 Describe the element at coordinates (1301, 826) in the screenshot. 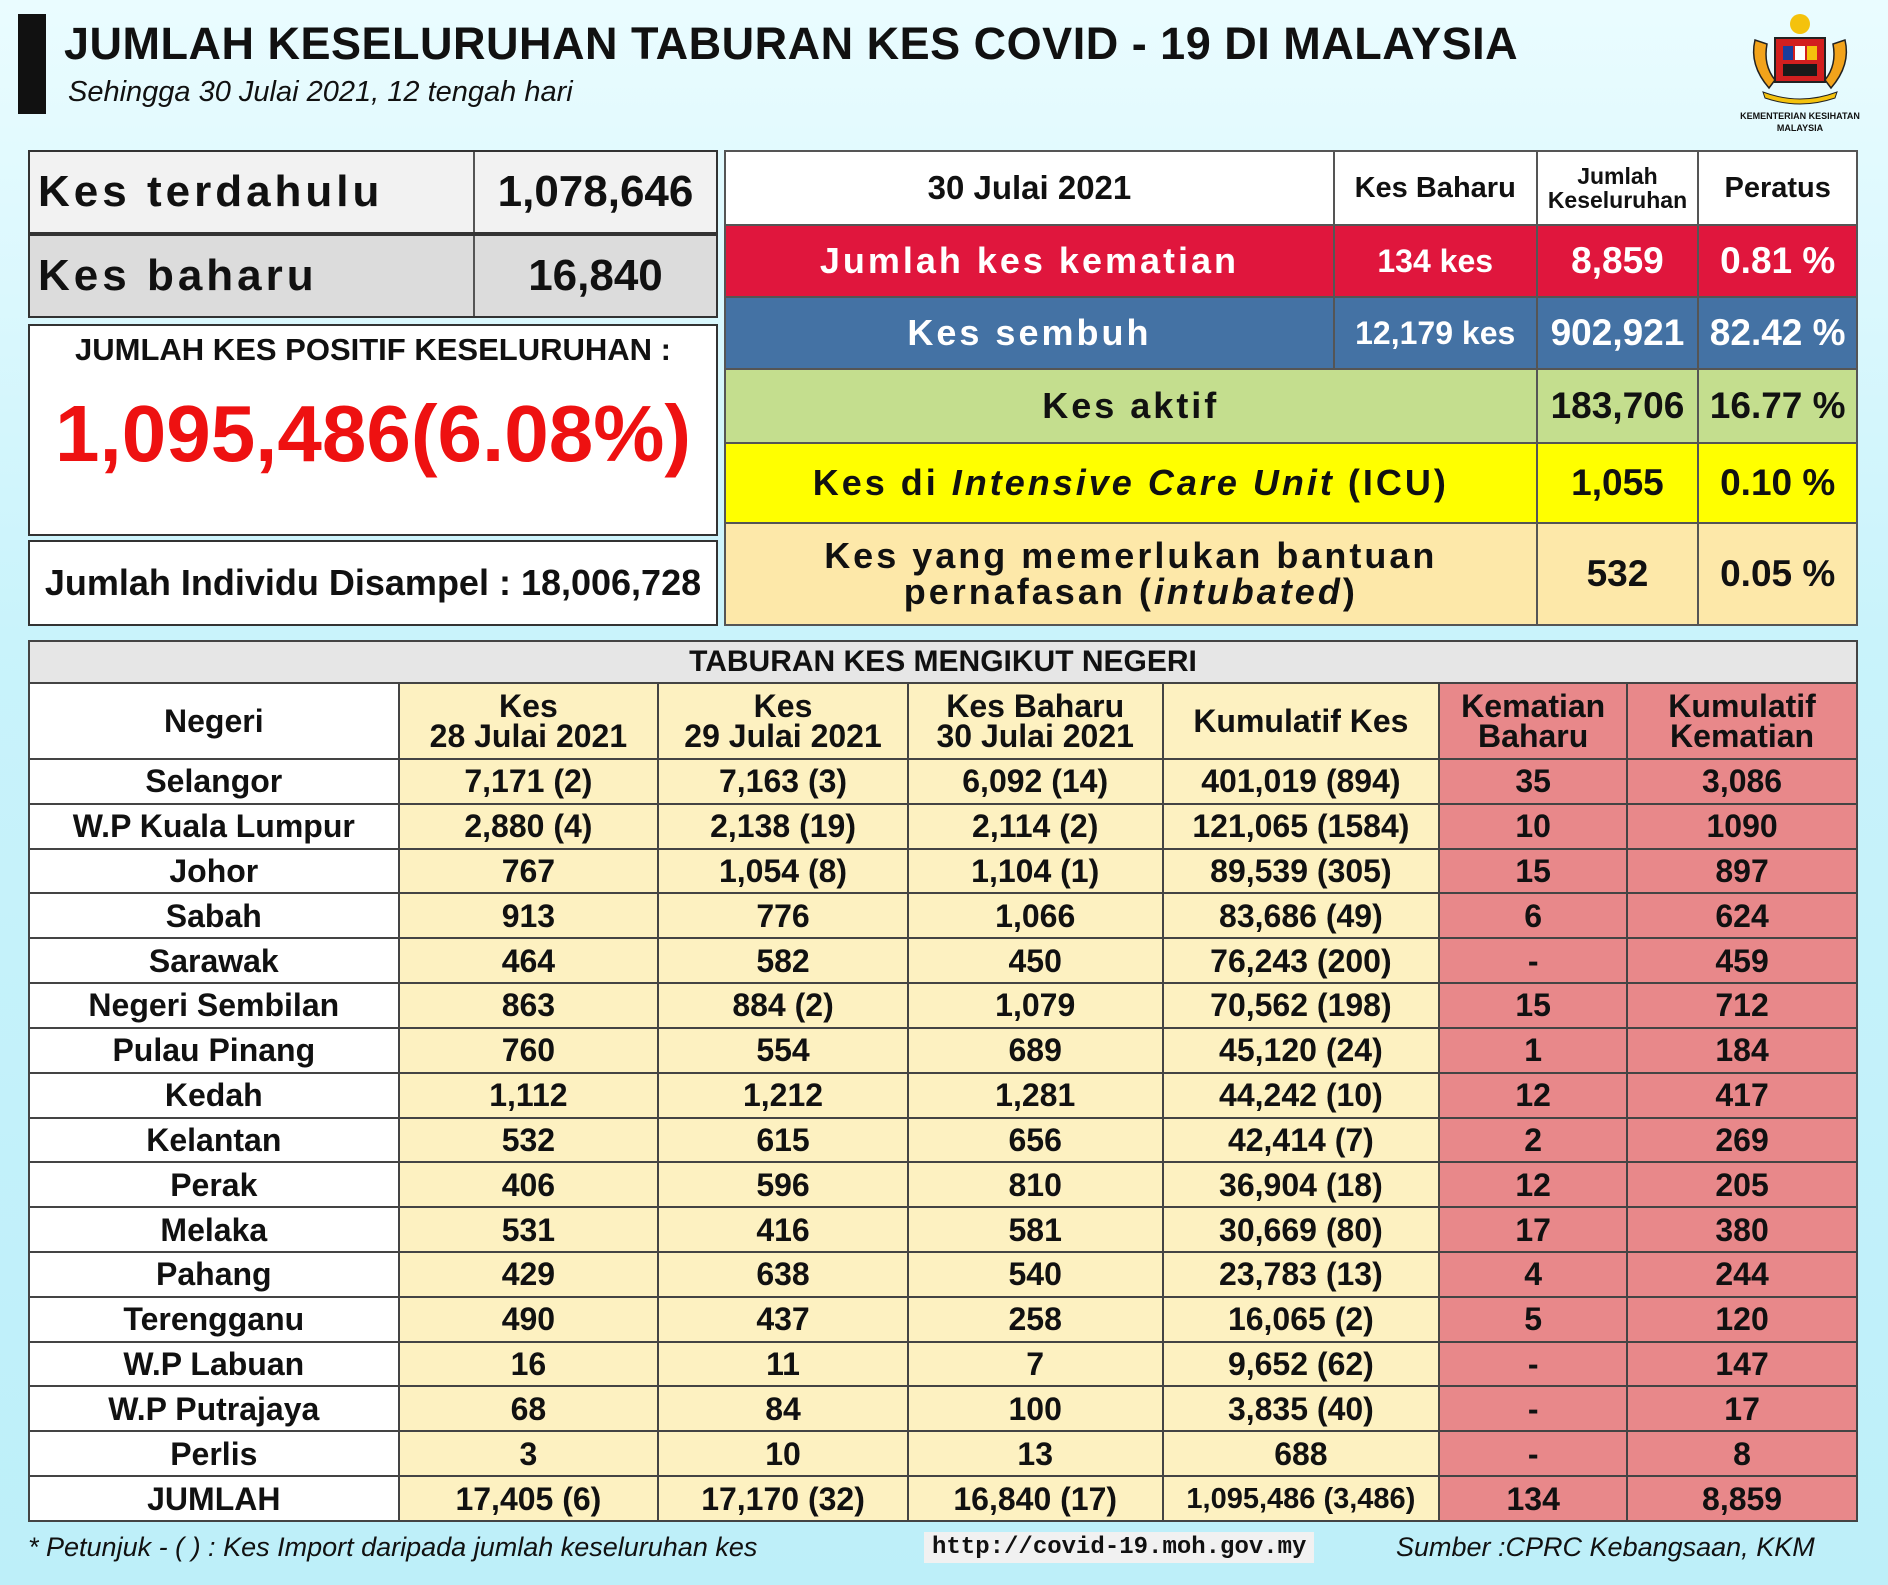

I see `cumulative-cases-cell: 121,065 (1584)` at that location.